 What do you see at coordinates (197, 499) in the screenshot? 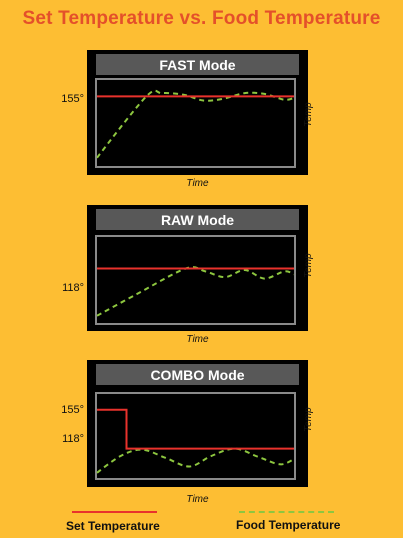
I see `combo-mode-xlabel: Time` at bounding box center [197, 499].